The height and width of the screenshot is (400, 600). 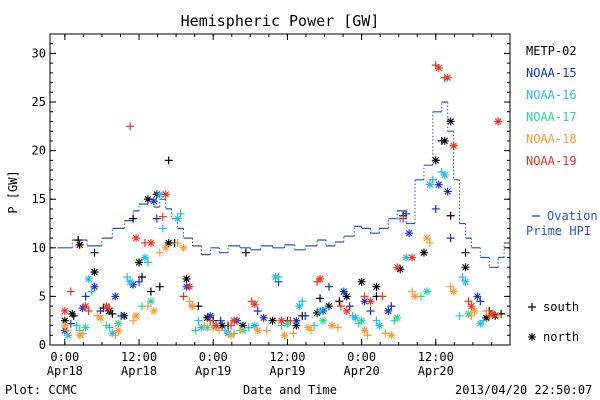 What do you see at coordinates (290, 390) in the screenshot?
I see `x-axis-label: Date and Time` at bounding box center [290, 390].